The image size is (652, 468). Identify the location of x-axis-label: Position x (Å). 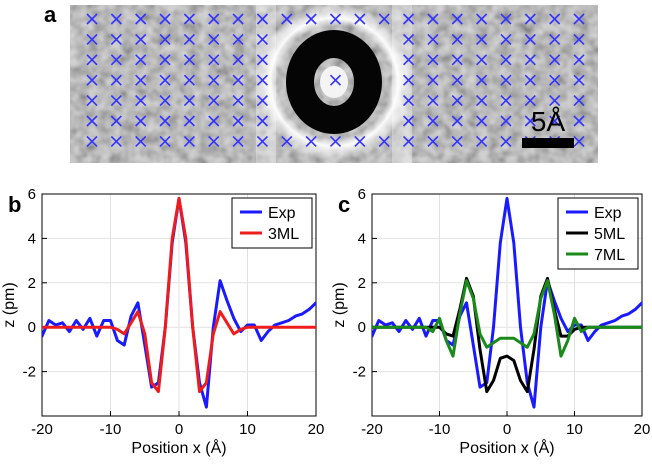
(178, 447).